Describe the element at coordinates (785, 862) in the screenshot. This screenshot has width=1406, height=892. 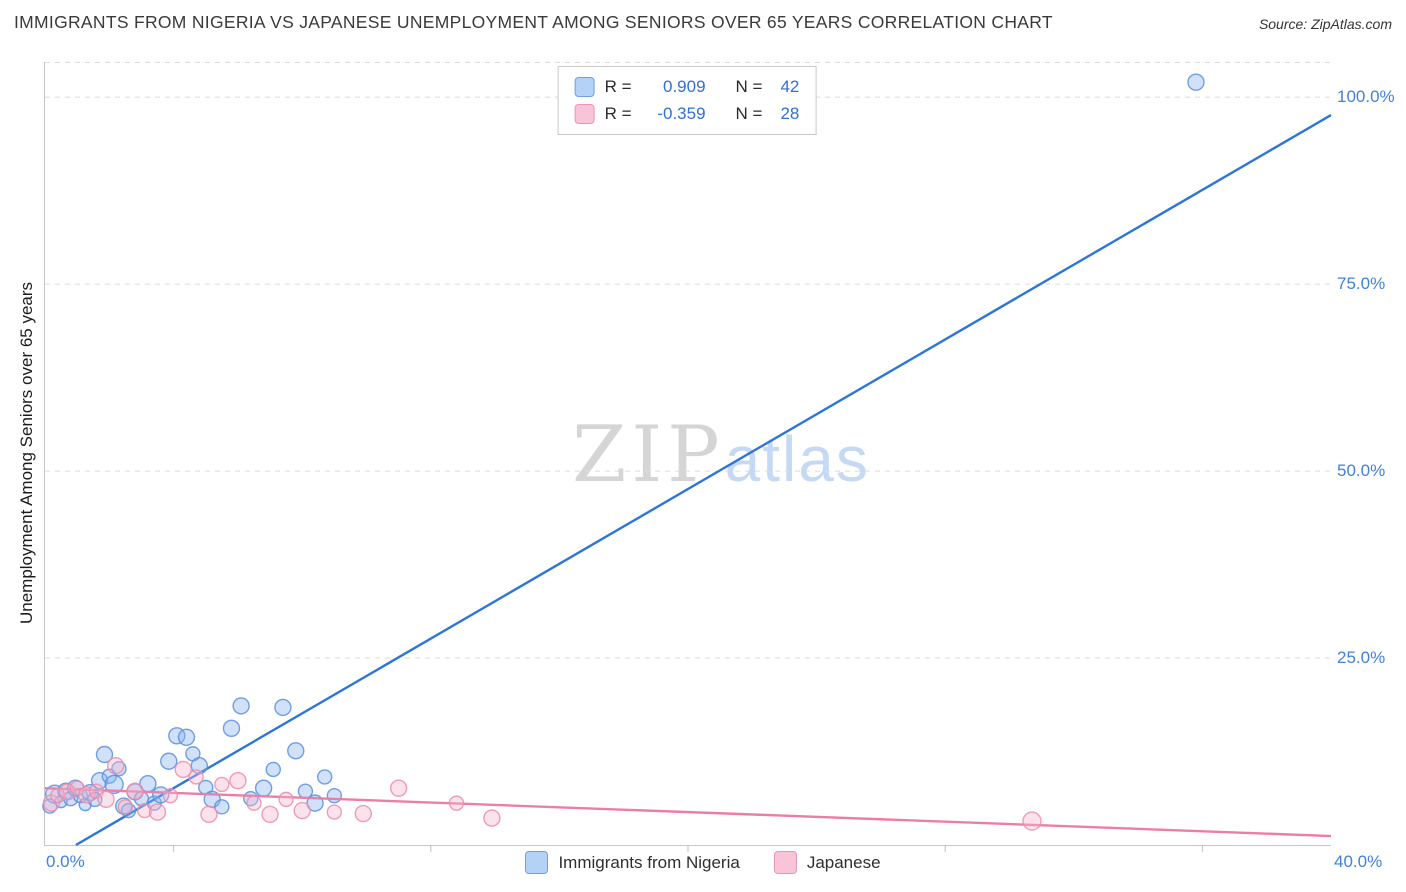
I see `japanese-legend-swatch` at that location.